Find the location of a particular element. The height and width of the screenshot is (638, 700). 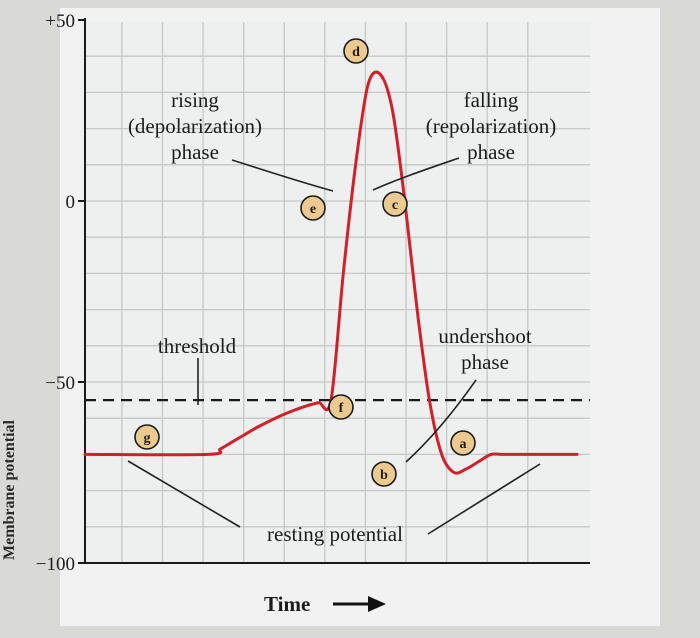

badge-d-circle is located at coordinates (356, 51).